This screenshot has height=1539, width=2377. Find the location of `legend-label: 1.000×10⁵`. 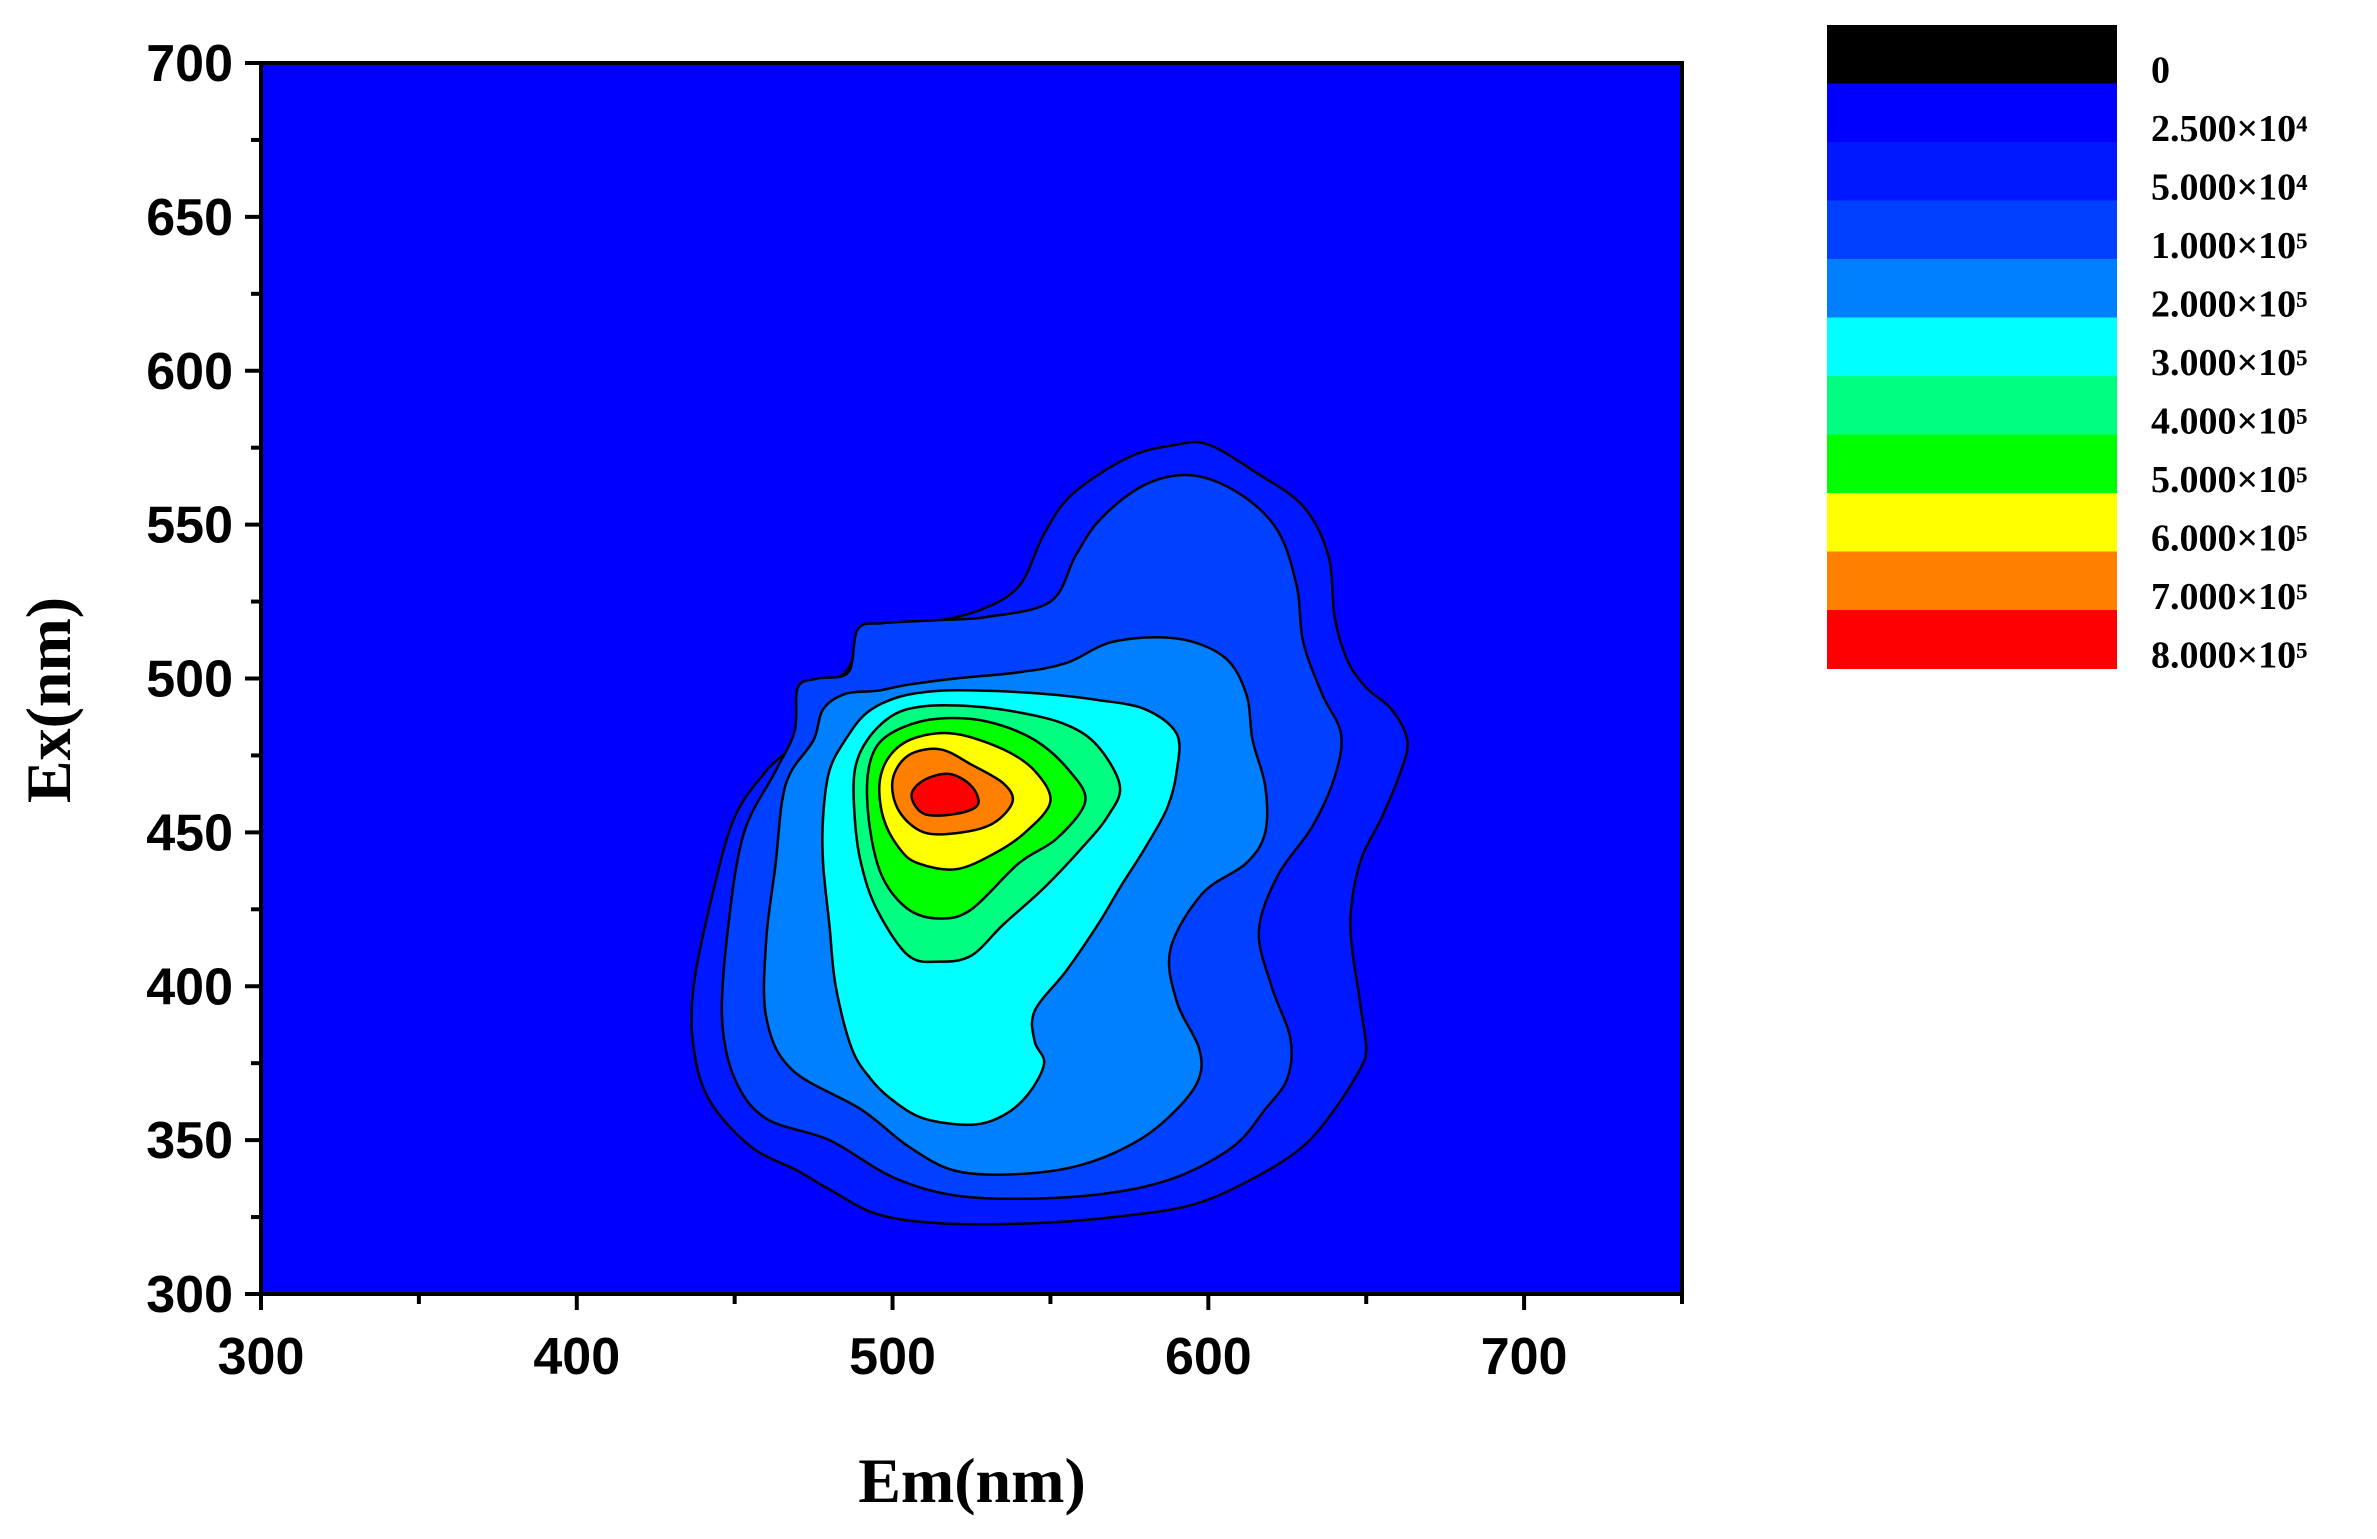

legend-label: 1.000×10⁵ is located at coordinates (2229, 246).